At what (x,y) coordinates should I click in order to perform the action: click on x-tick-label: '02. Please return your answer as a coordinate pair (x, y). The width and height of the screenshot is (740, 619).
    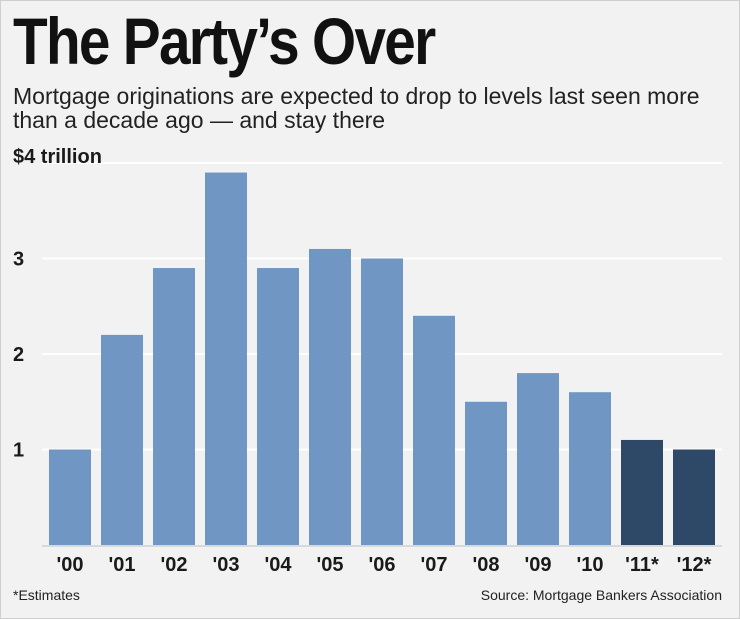
    Looking at the image, I should click on (173, 565).